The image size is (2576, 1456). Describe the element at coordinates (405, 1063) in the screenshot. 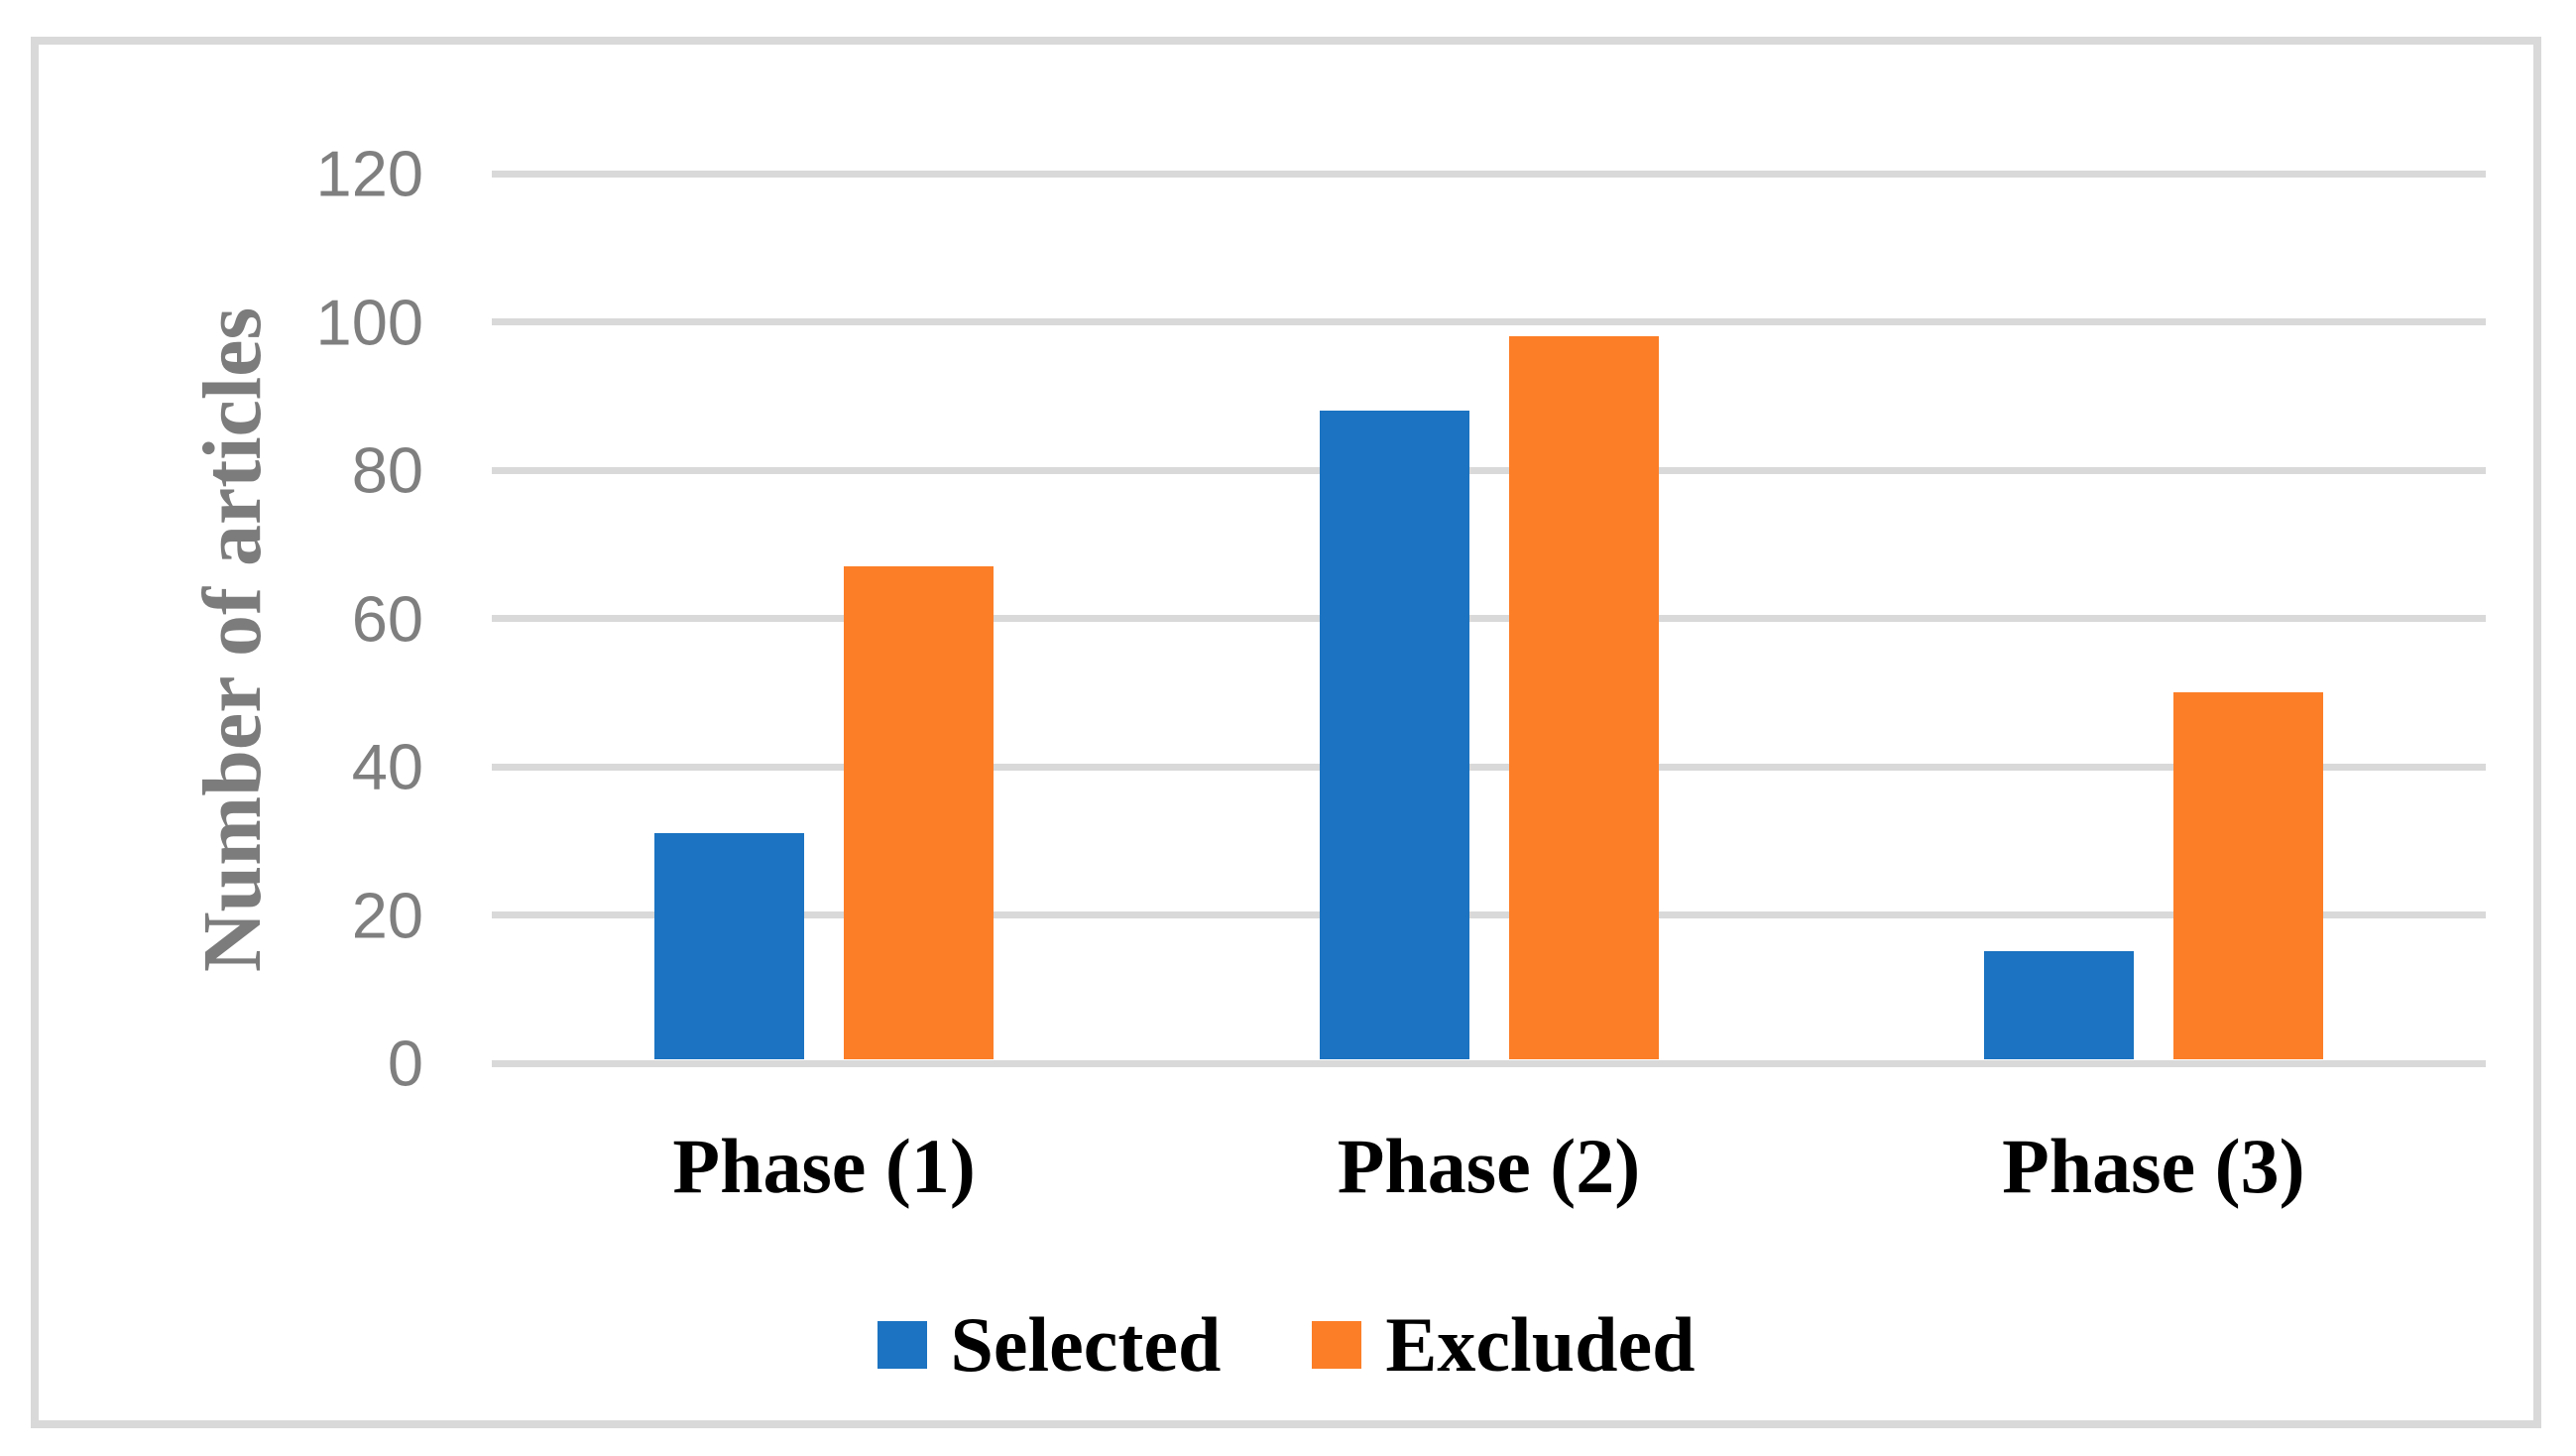

I see `y-tick-label: 0` at that location.